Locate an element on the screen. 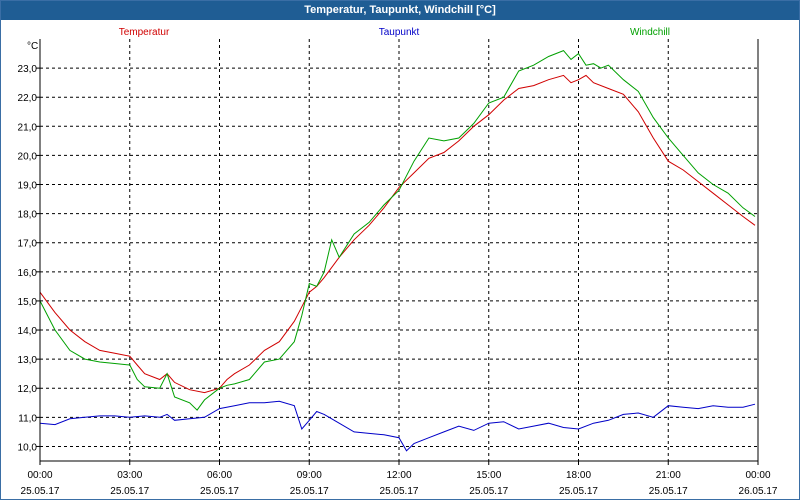 This screenshot has width=800, height=500. x-tick-time: 09:00 is located at coordinates (309, 475).